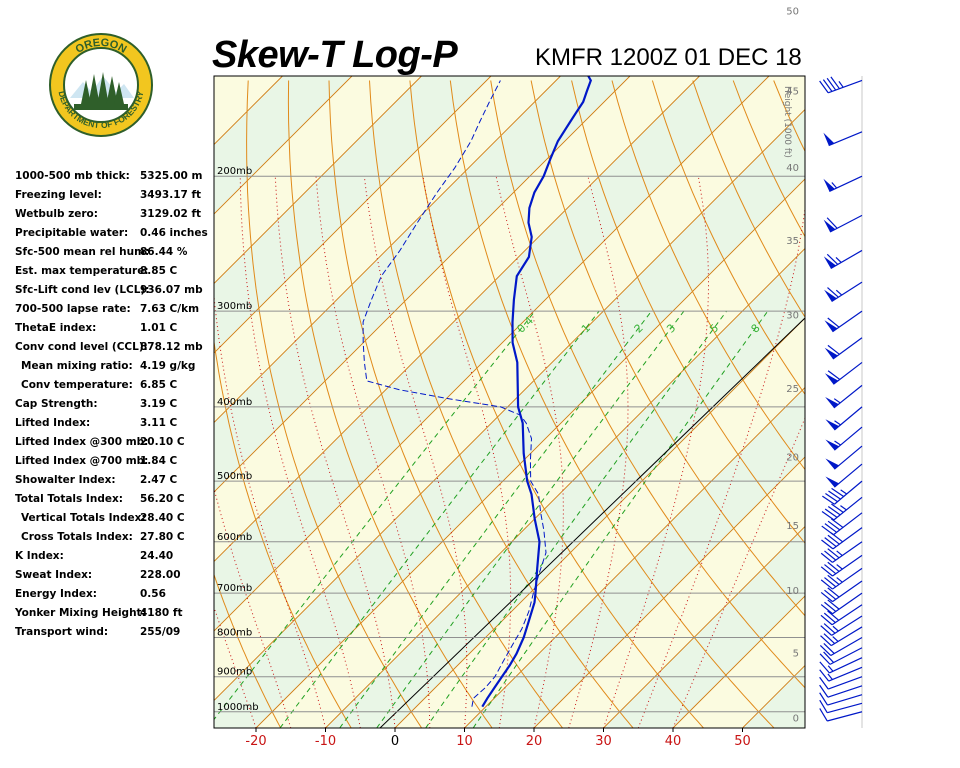 The height and width of the screenshot is (768, 960). What do you see at coordinates (395, 741) in the screenshot?
I see `x-tick-label: 0` at bounding box center [395, 741].